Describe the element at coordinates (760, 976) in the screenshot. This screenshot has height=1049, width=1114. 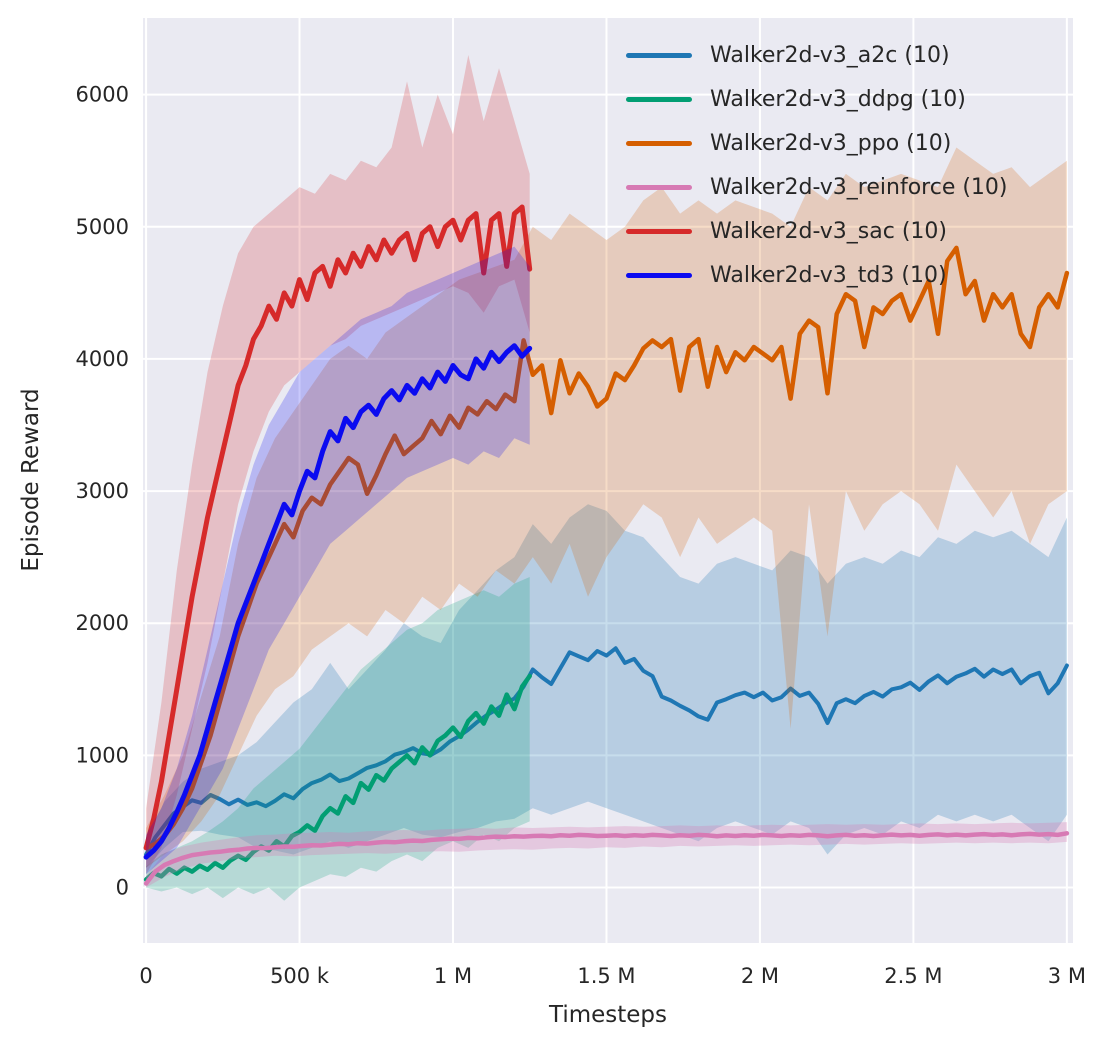
I see `x-tick-label: 2 M` at that location.